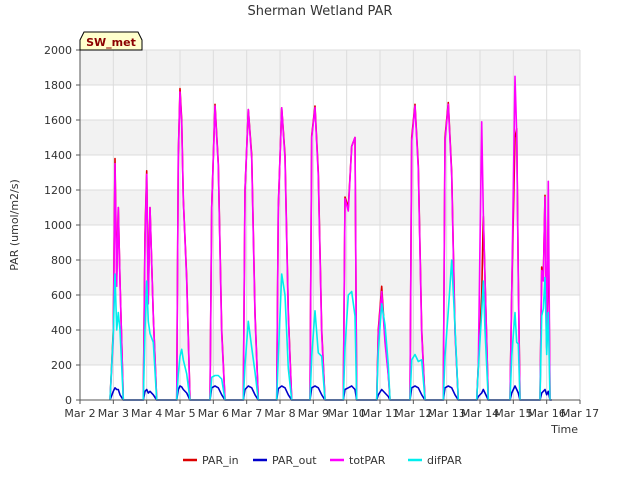 The height and width of the screenshot is (480, 640). Describe the element at coordinates (367, 460) in the screenshot. I see `legend-label: totPAR` at that location.